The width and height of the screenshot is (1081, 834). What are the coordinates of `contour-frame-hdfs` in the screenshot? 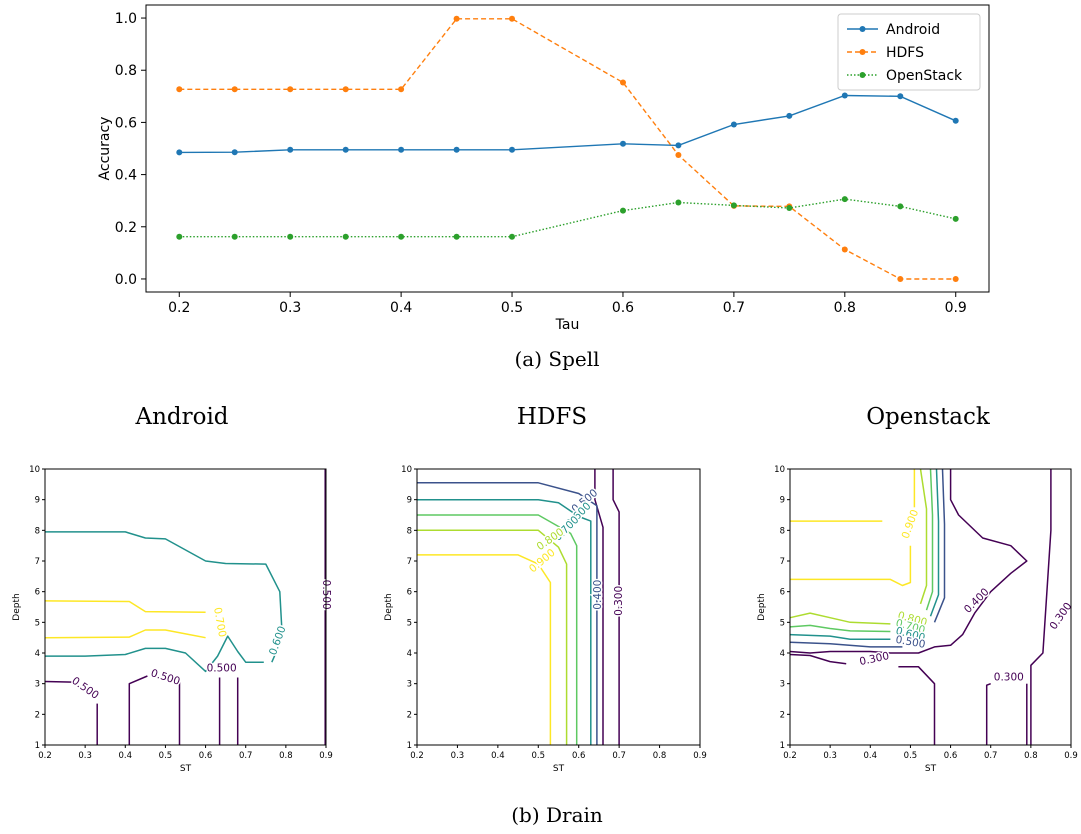 It's located at (558, 607).